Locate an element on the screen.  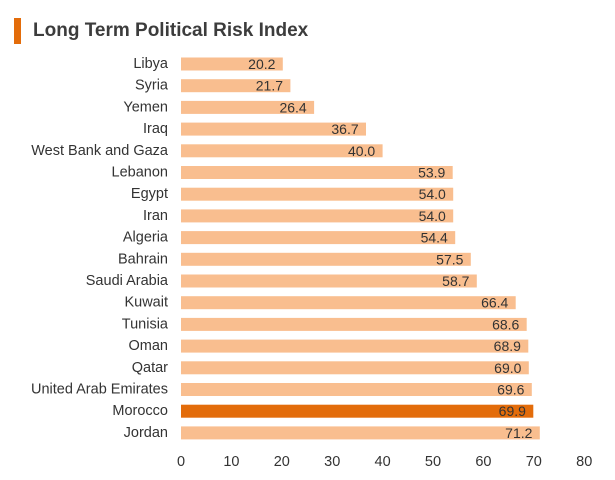
category-label: Bahrain is located at coordinates (143, 259).